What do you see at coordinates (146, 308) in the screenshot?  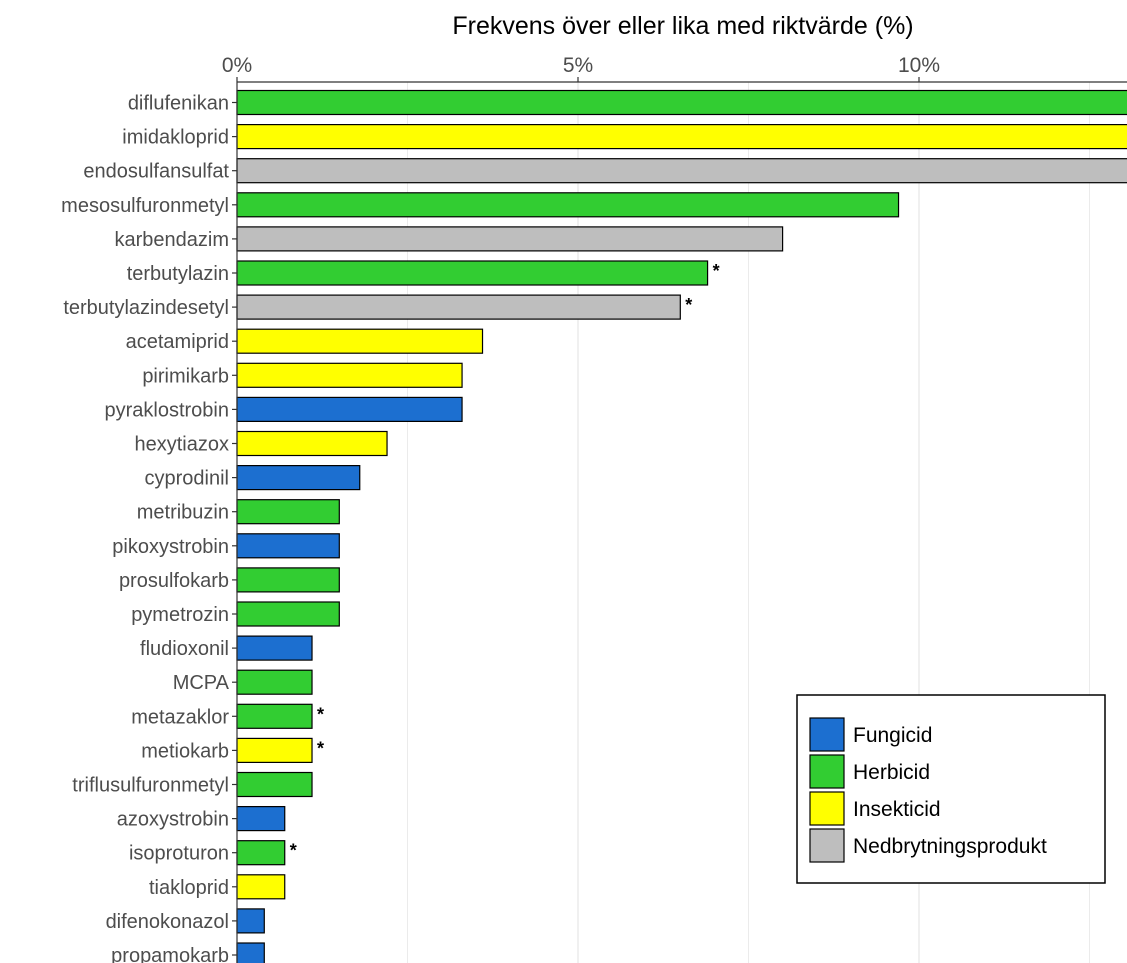 I see `category-label: terbutylazindesetyl` at bounding box center [146, 308].